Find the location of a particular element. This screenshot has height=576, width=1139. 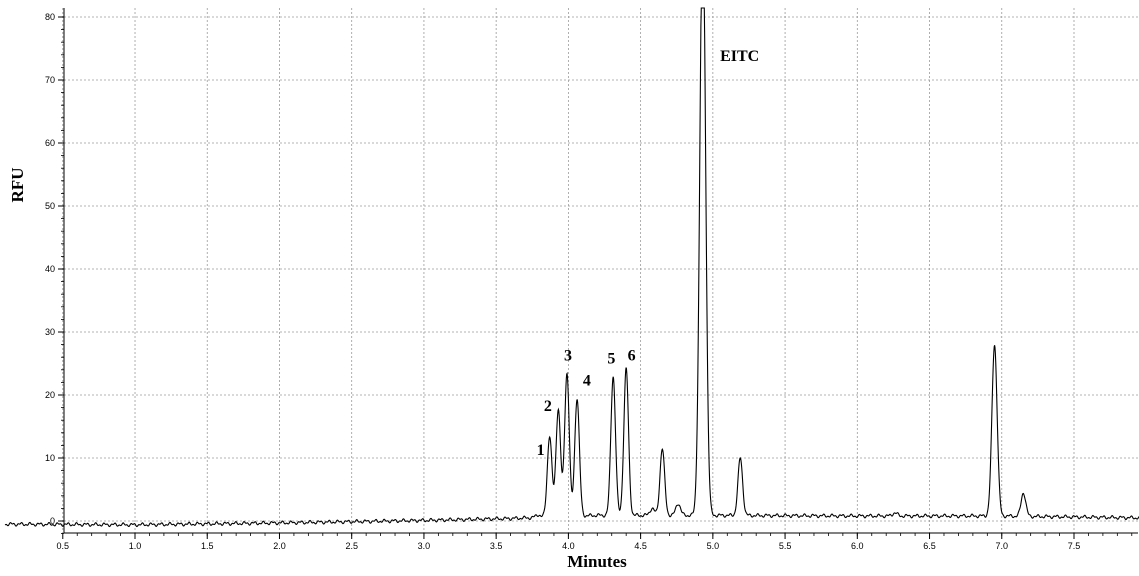

x-tick-label: 1.5 is located at coordinates (207, 546).